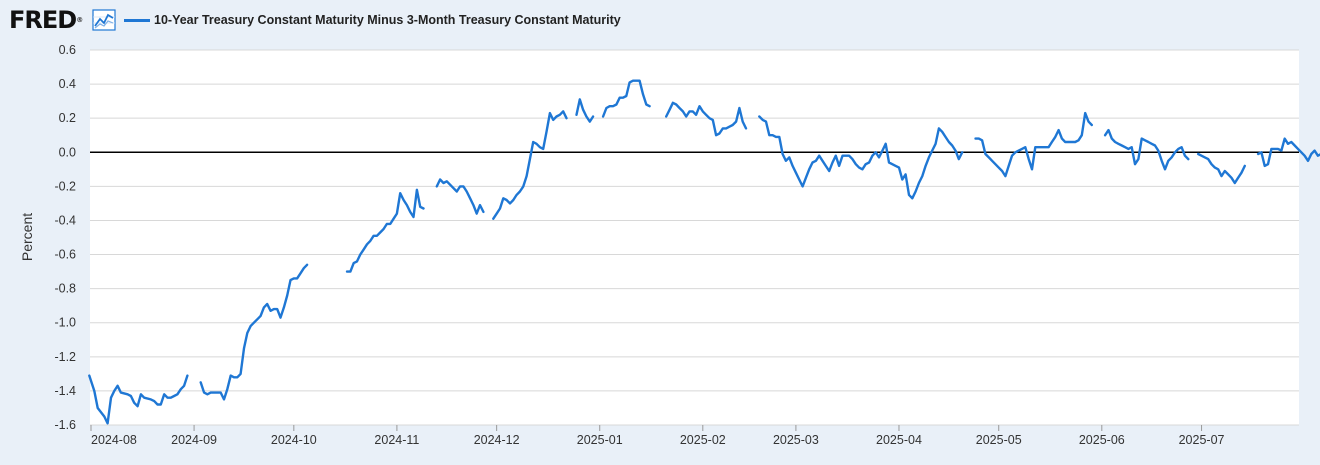 This screenshot has height=465, width=1320. I want to click on x-tick-label: 2025-05, so click(999, 440).